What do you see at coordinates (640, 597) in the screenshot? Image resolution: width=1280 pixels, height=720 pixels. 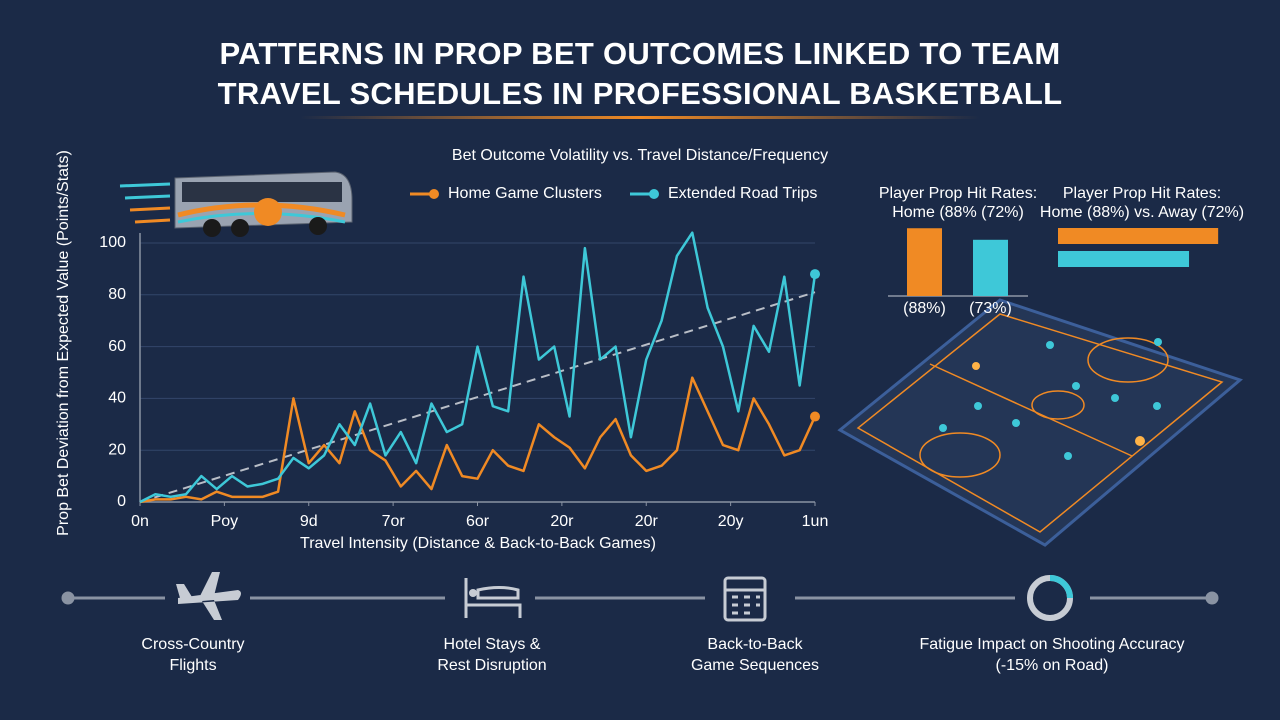 I see `timeline` at bounding box center [640, 597].